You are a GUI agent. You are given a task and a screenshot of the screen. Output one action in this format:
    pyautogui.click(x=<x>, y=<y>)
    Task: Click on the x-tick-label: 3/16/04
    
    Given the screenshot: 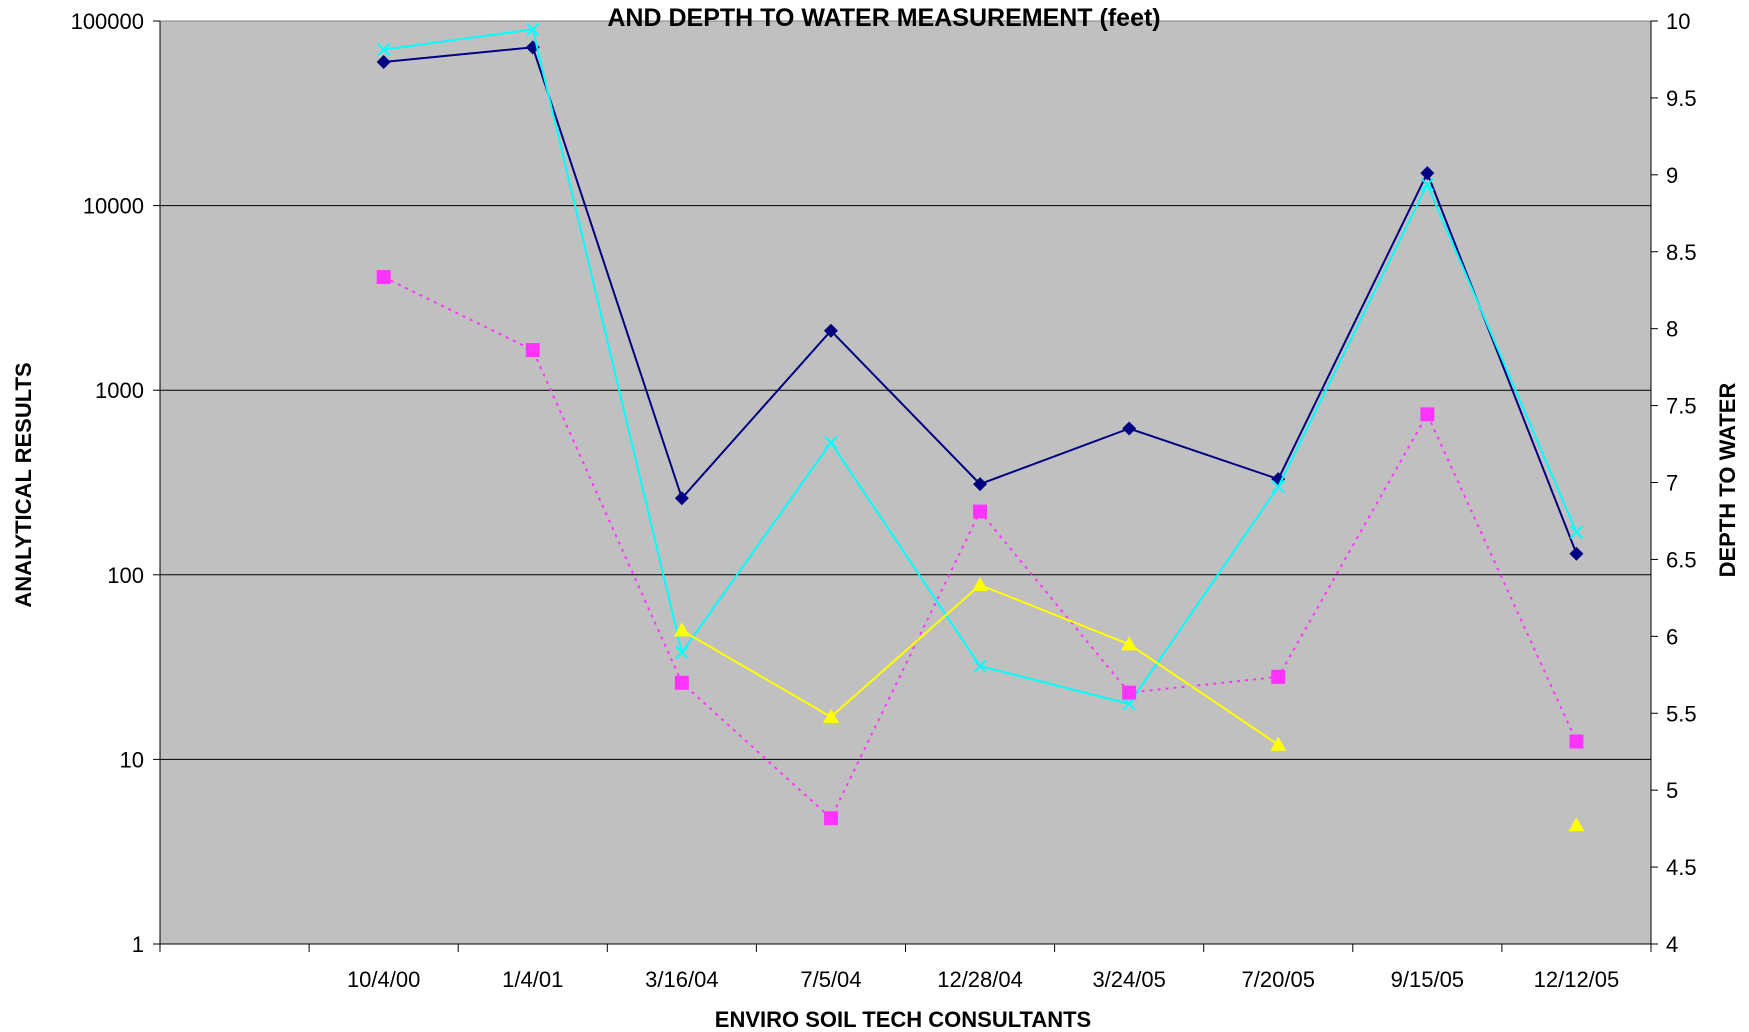 What is the action you would take?
    pyautogui.click(x=681, y=979)
    